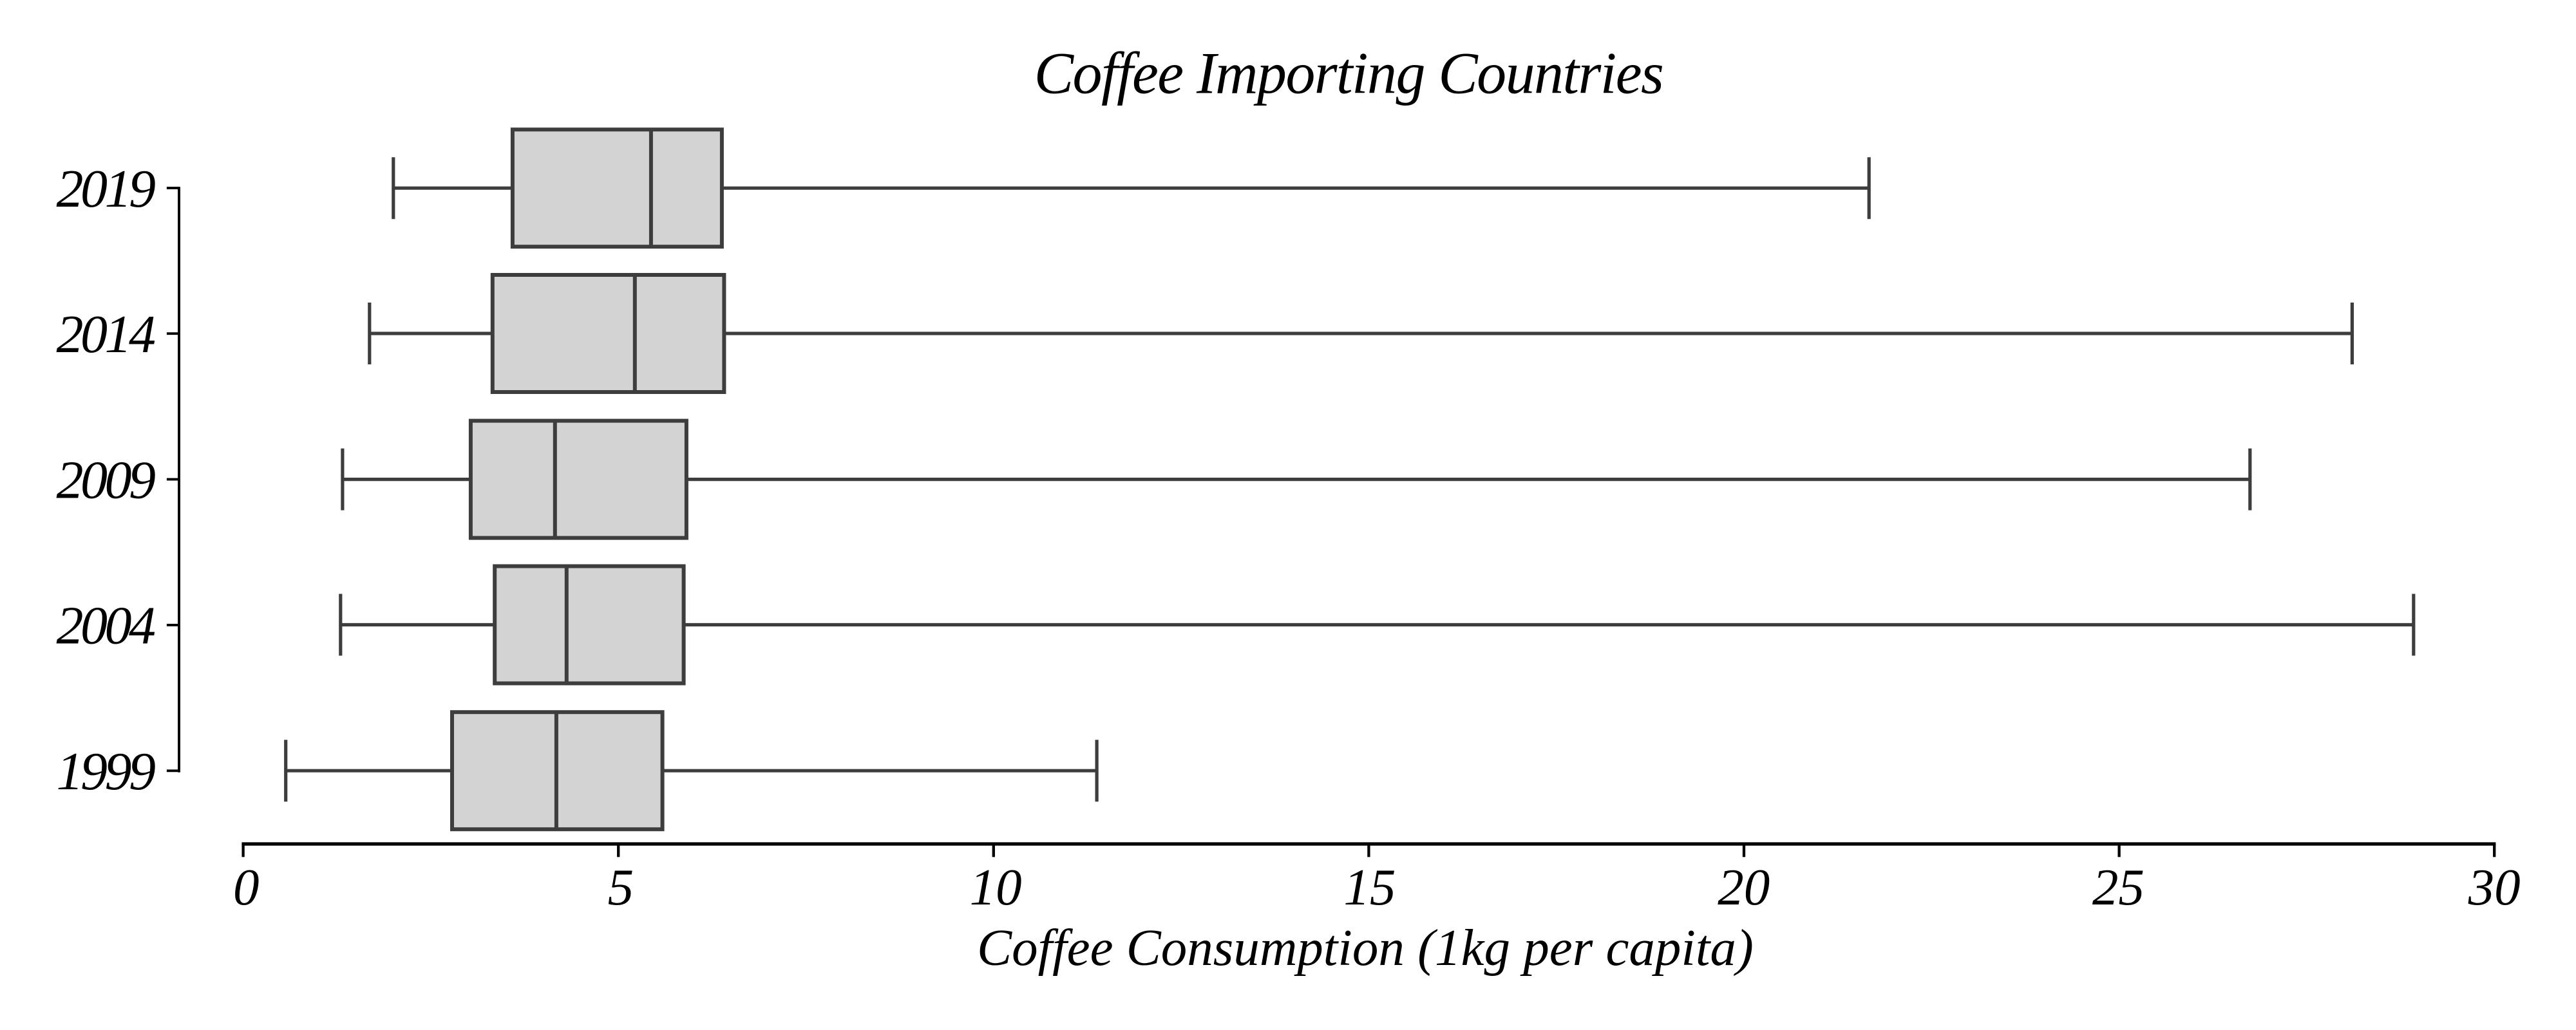 This screenshot has height=1030, width=2576. What do you see at coordinates (107, 625) in the screenshot?
I see `svg-text: 2004` at bounding box center [107, 625].